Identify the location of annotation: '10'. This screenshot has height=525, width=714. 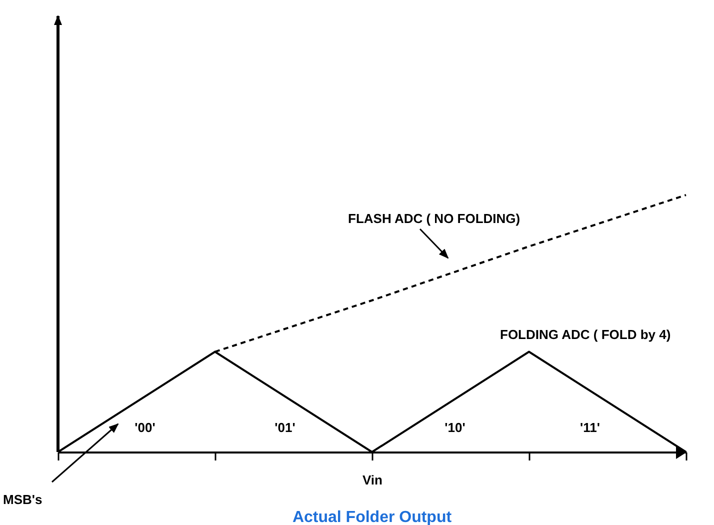
(455, 427).